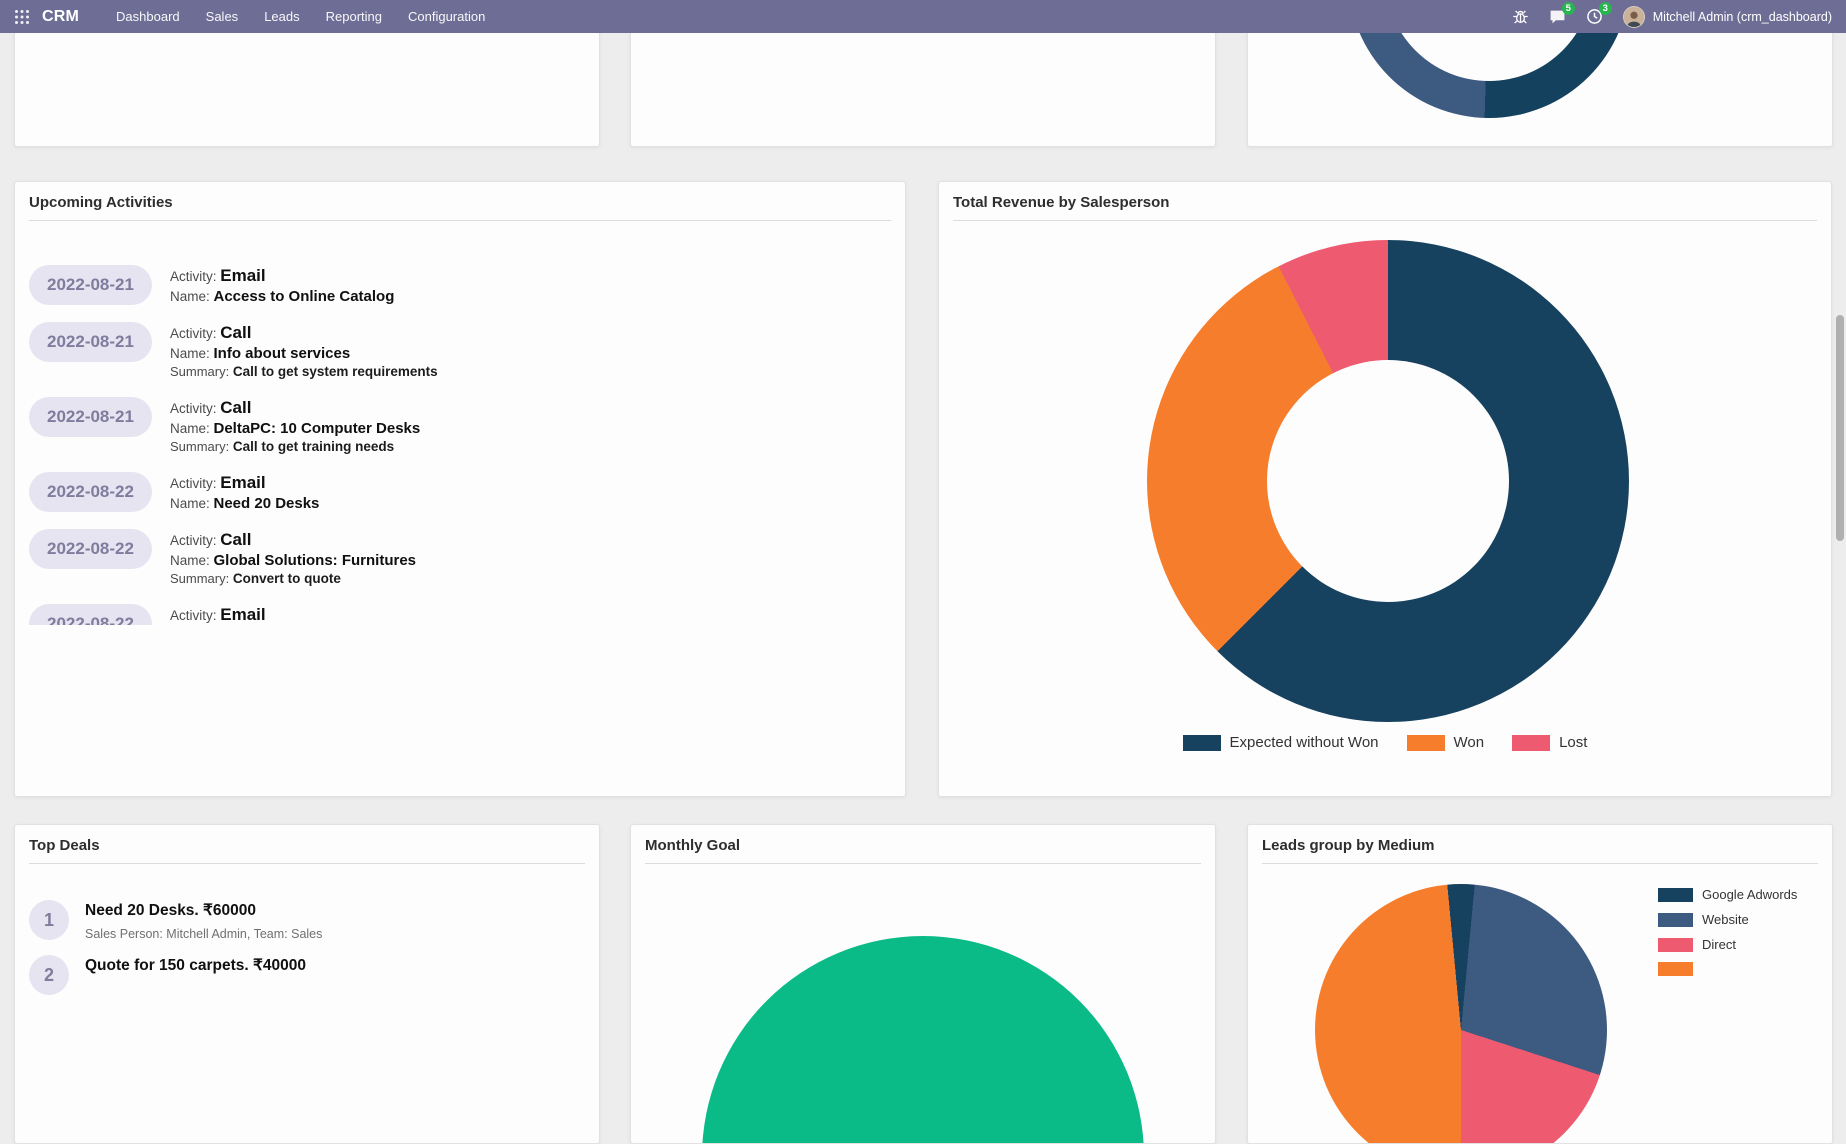 This screenshot has height=1144, width=1846. What do you see at coordinates (1304, 742) in the screenshot?
I see `legend-label: Expected without Won` at bounding box center [1304, 742].